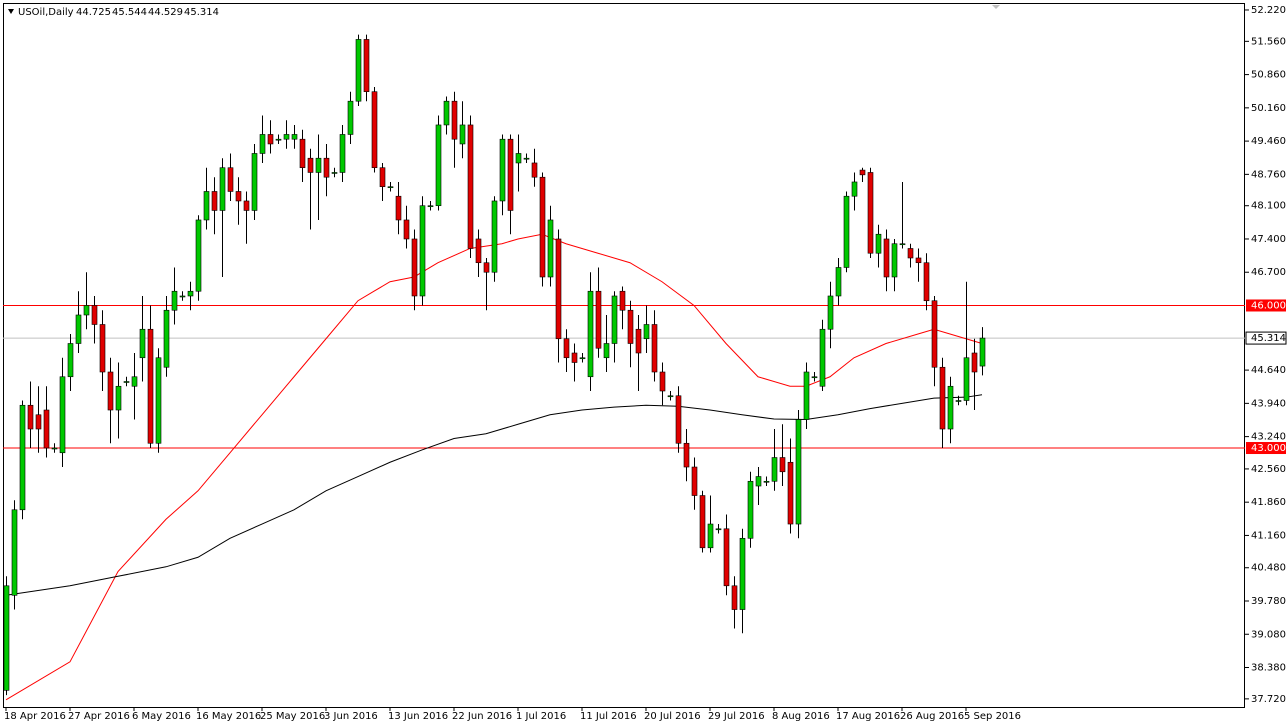 The height and width of the screenshot is (728, 1287). What do you see at coordinates (1268, 41) in the screenshot?
I see `y-tick-label: 51.560` at bounding box center [1268, 41].